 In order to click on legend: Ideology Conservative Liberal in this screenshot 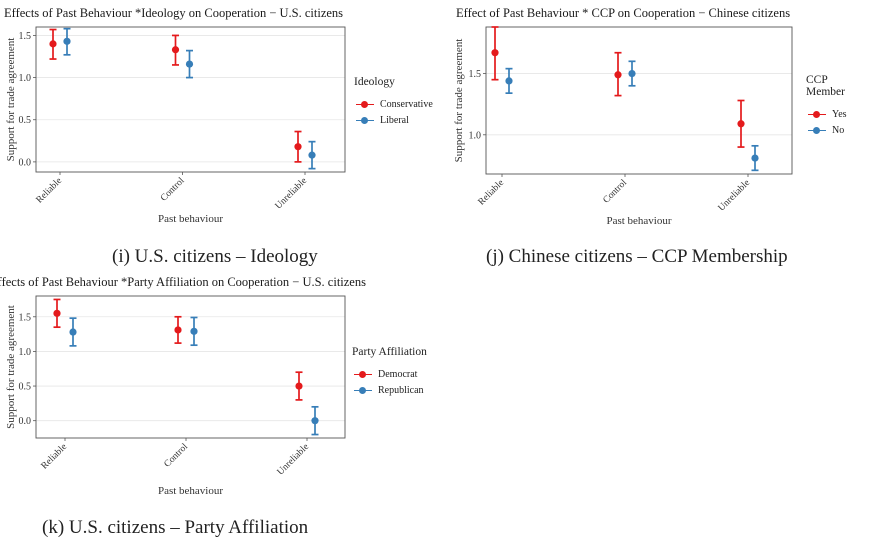, I will do `click(393, 102)`.